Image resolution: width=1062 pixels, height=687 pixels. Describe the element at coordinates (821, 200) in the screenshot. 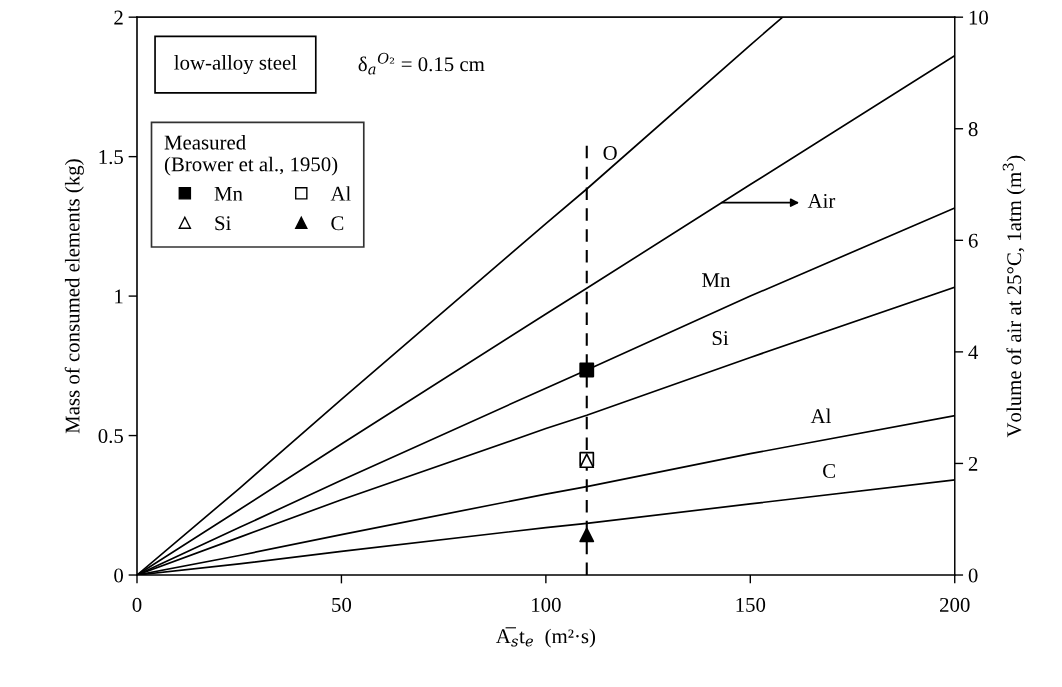

I see `legend-label: Air` at that location.